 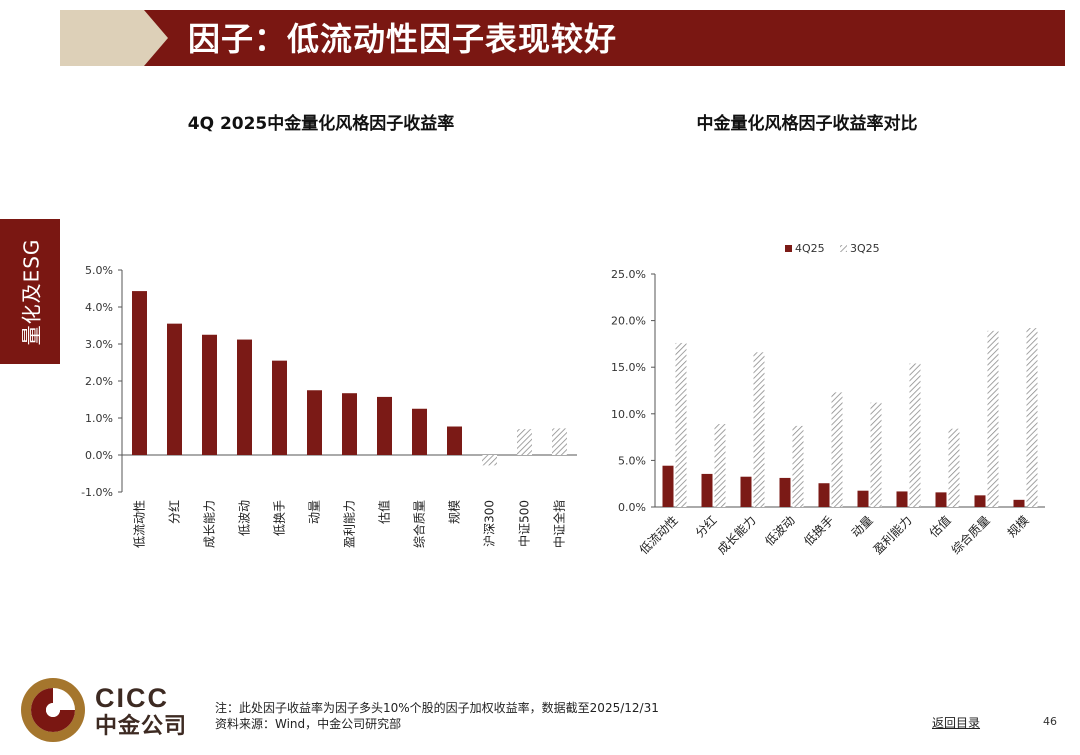 I want to click on chart1-title: 4Q 2025中金量化风格因子收益率, so click(x=321, y=124).